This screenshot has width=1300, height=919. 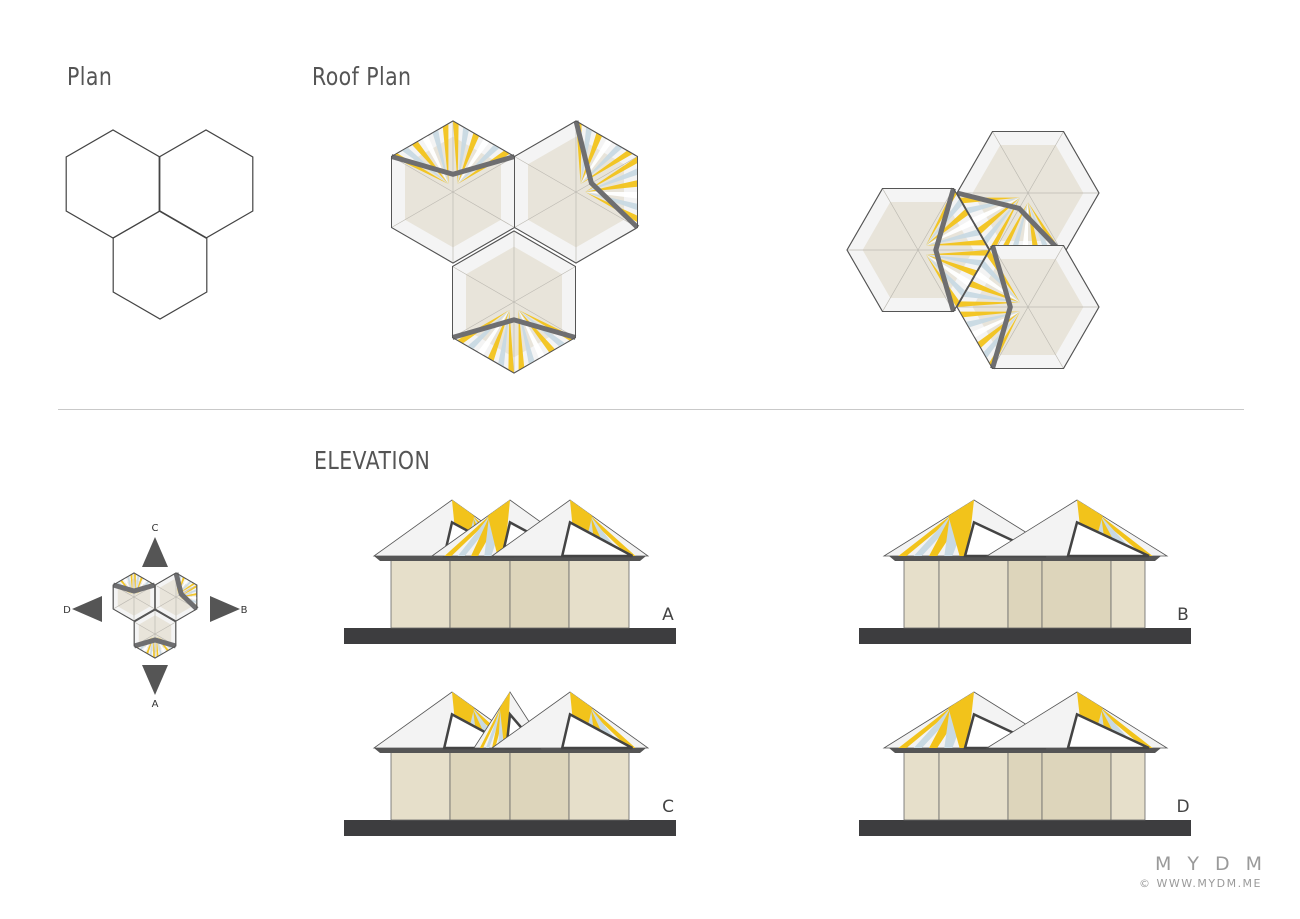 I want to click on elevation-a: A, so click(x=510, y=571).